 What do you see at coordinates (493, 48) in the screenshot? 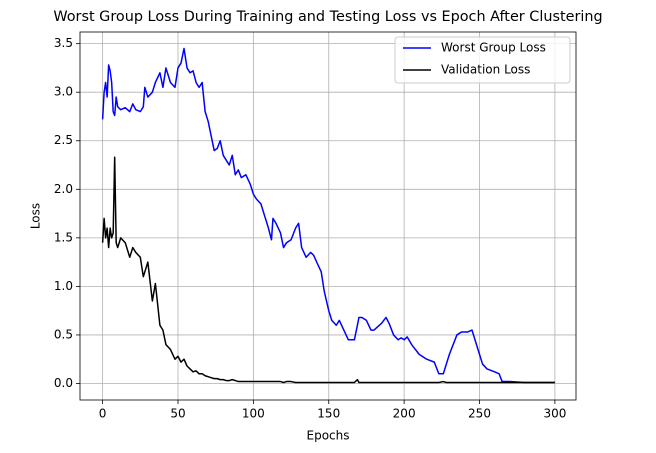
I see `legend-label: Worst Group Loss` at bounding box center [493, 48].